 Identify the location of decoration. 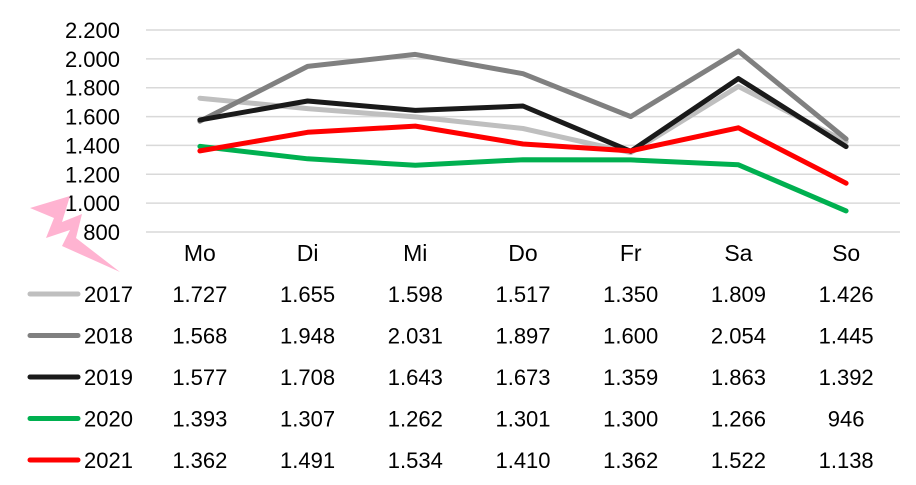
(75, 234).